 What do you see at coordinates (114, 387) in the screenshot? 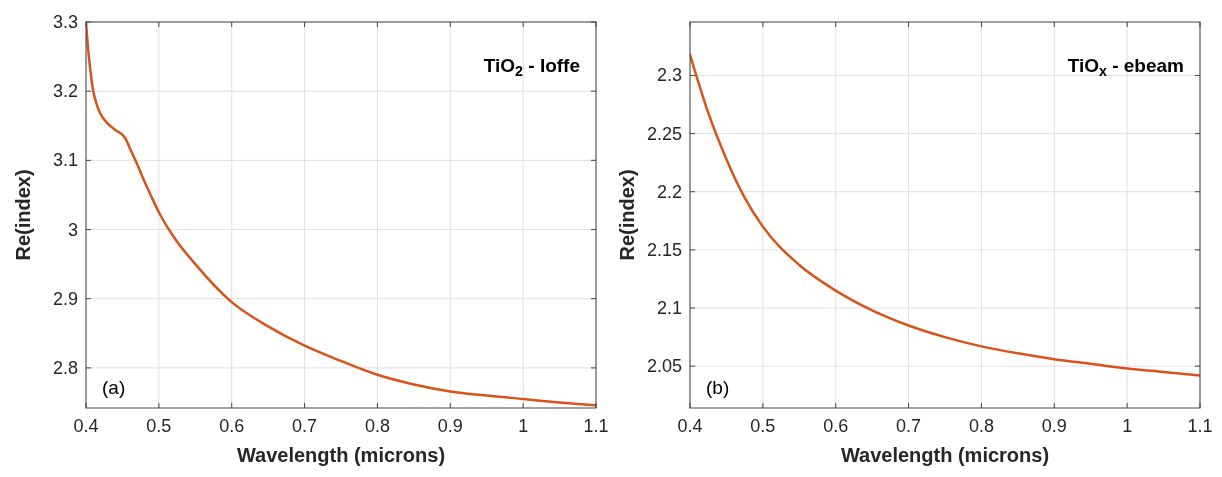
I see `annotation: (a)` at bounding box center [114, 387].